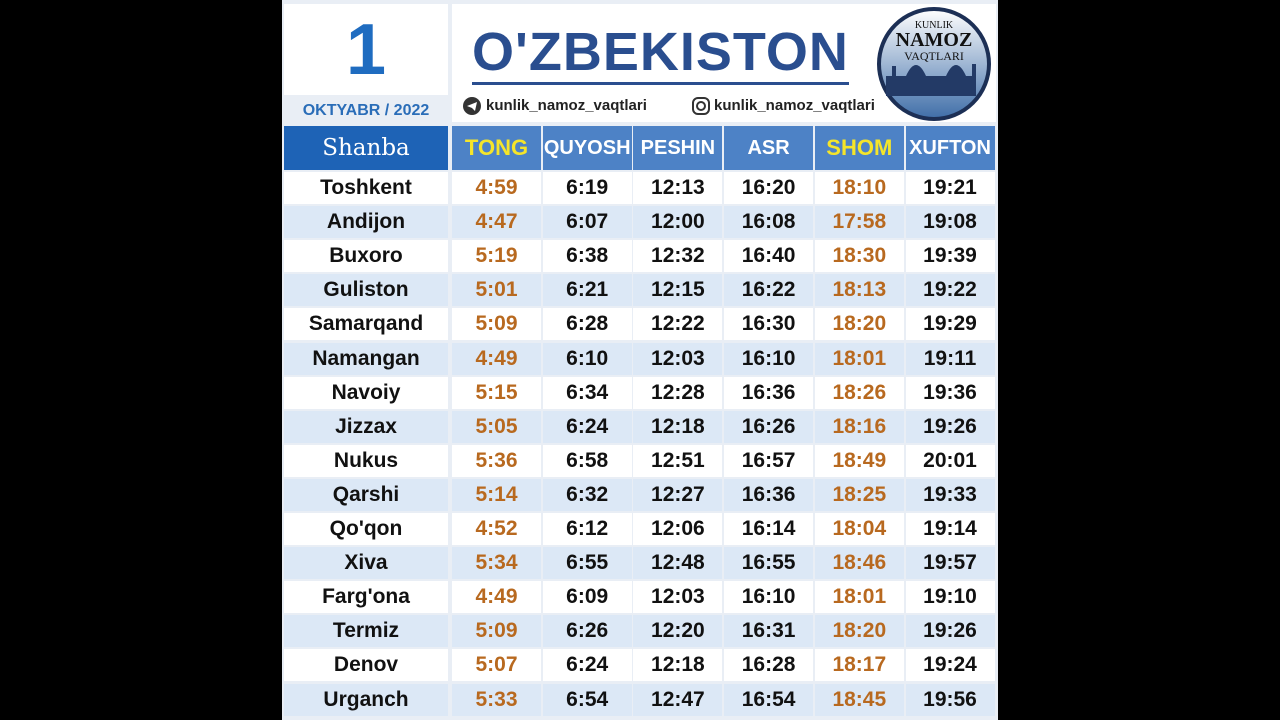 Image resolution: width=1280 pixels, height=720 pixels. Describe the element at coordinates (934, 40) in the screenshot. I see `logo-middle: NAMOZ` at that location.